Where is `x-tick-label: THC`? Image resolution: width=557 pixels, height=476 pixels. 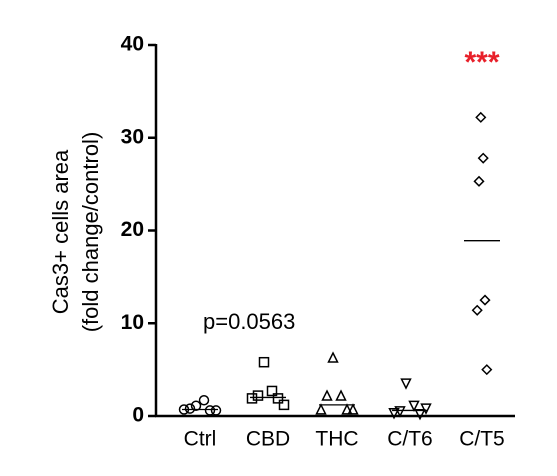
x-tick-label: THC is located at coordinates (336, 439).